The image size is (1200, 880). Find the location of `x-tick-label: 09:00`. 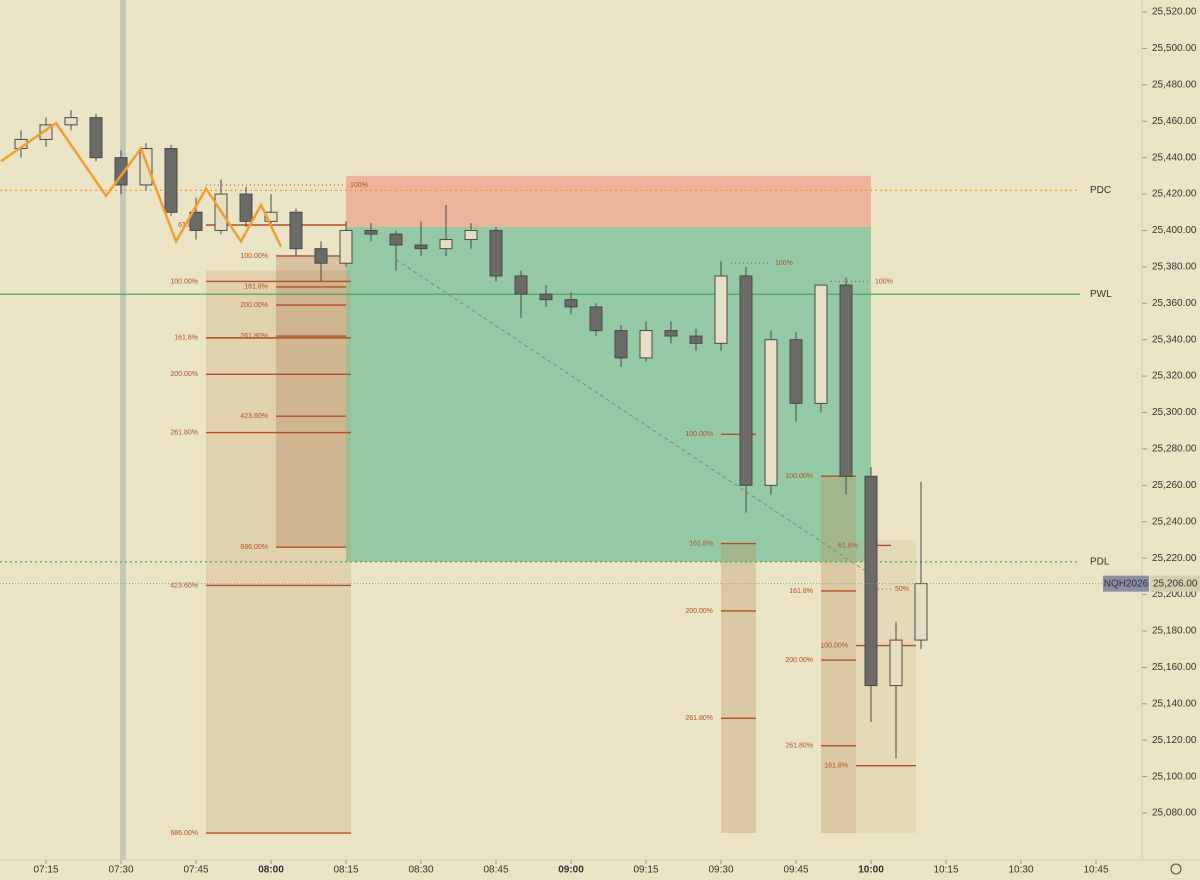

x-tick-label: 09:00 is located at coordinates (571, 870).